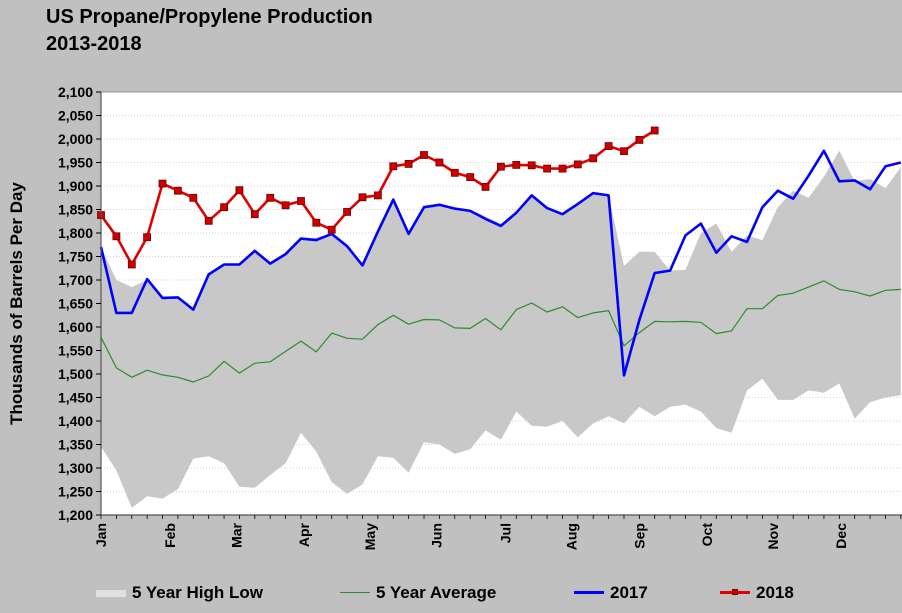 The image size is (902, 613). Describe the element at coordinates (75, 233) in the screenshot. I see `y-tick-label: 1,800` at that location.